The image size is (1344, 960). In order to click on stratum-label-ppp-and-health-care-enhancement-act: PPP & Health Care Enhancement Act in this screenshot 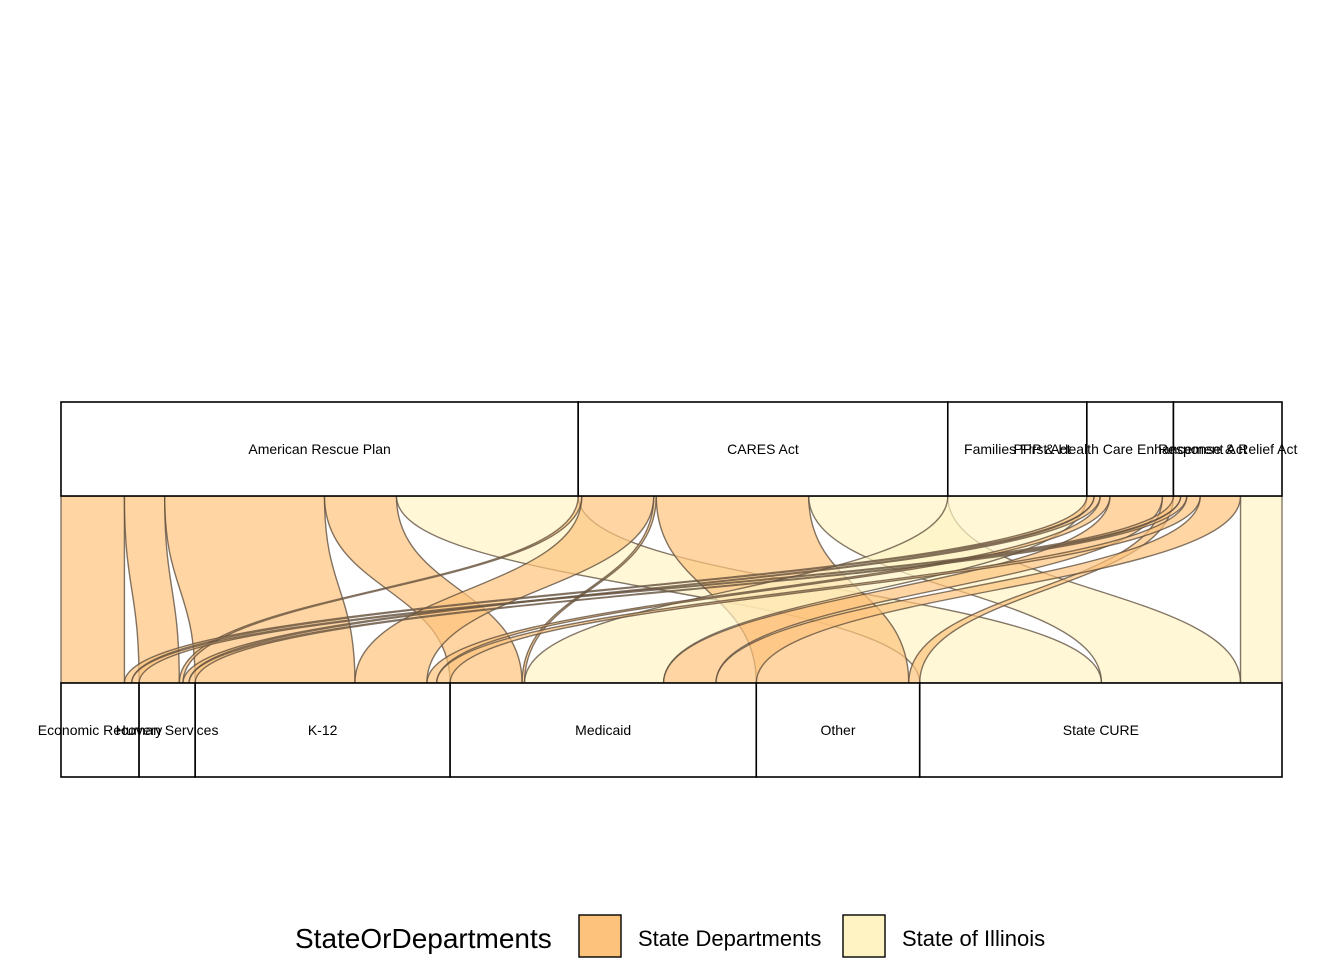, I will do `click(1130, 449)`.